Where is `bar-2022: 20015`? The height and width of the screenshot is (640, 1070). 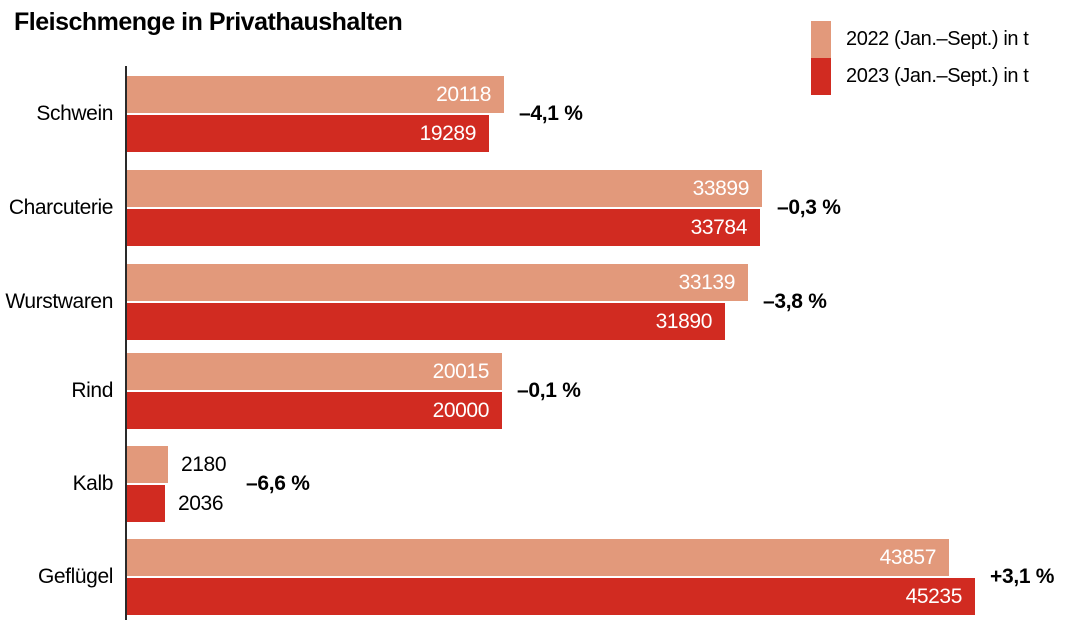
bar-2022: 20015 is located at coordinates (314, 371).